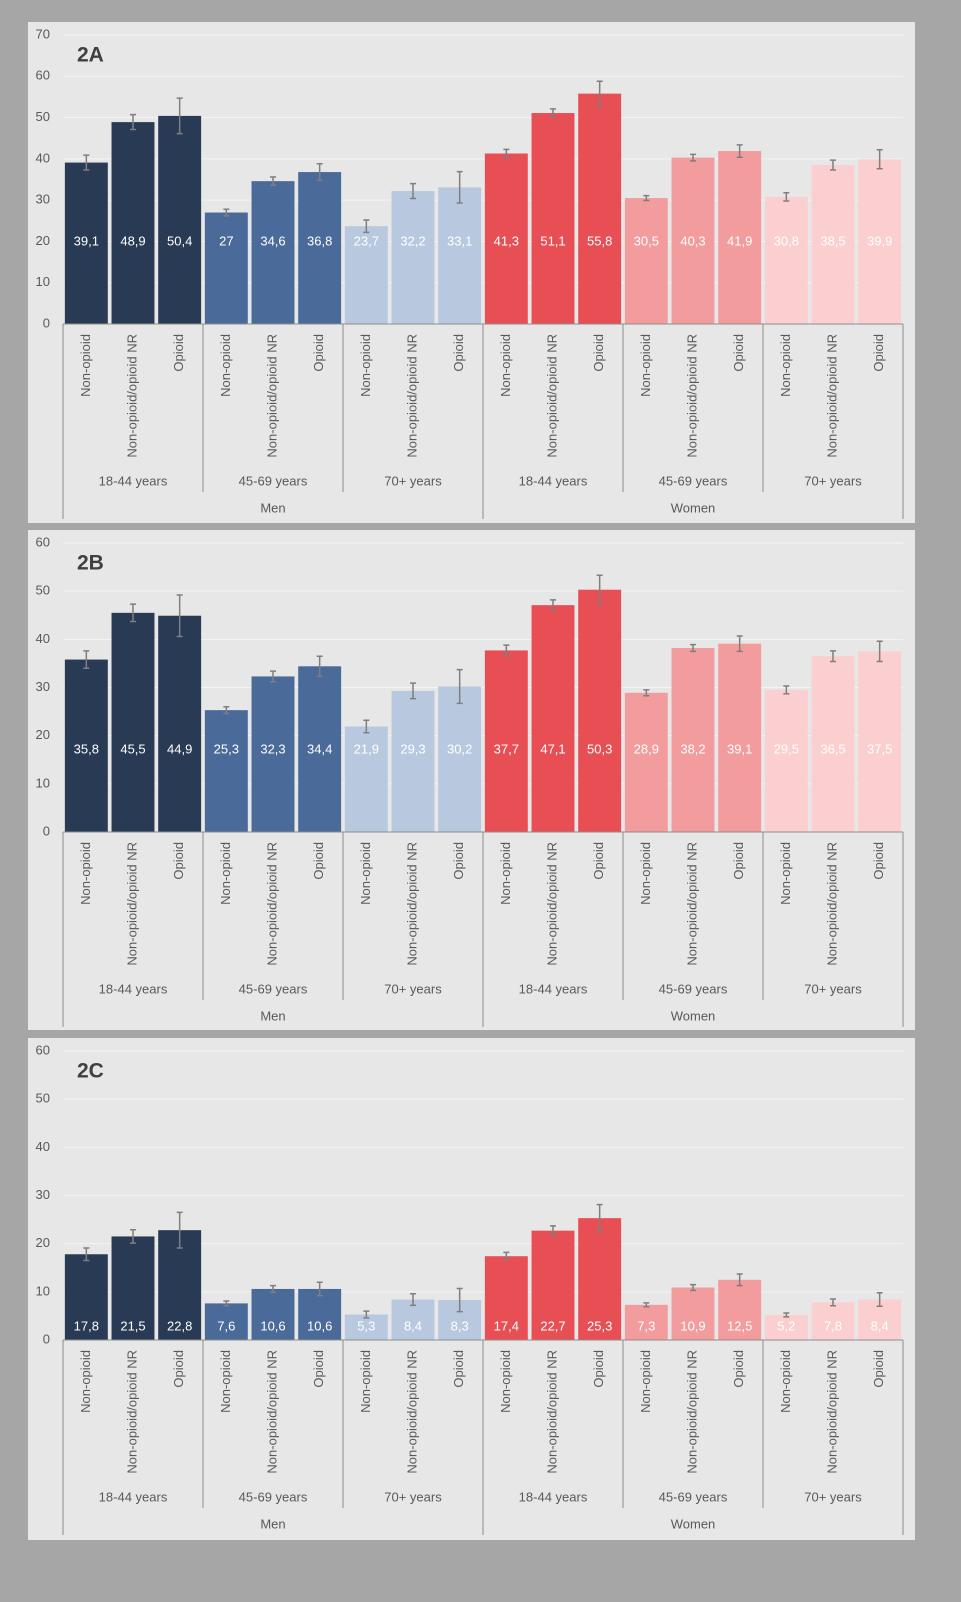 The image size is (961, 1602). I want to click on y-tick-label: 20, so click(43, 1242).